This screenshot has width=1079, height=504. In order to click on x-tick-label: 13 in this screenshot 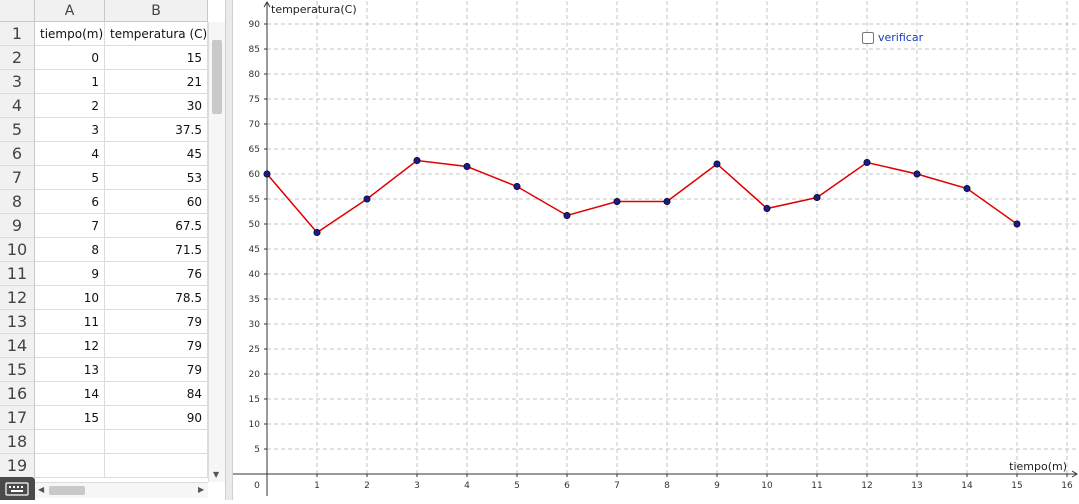, I will do `click(916, 486)`.